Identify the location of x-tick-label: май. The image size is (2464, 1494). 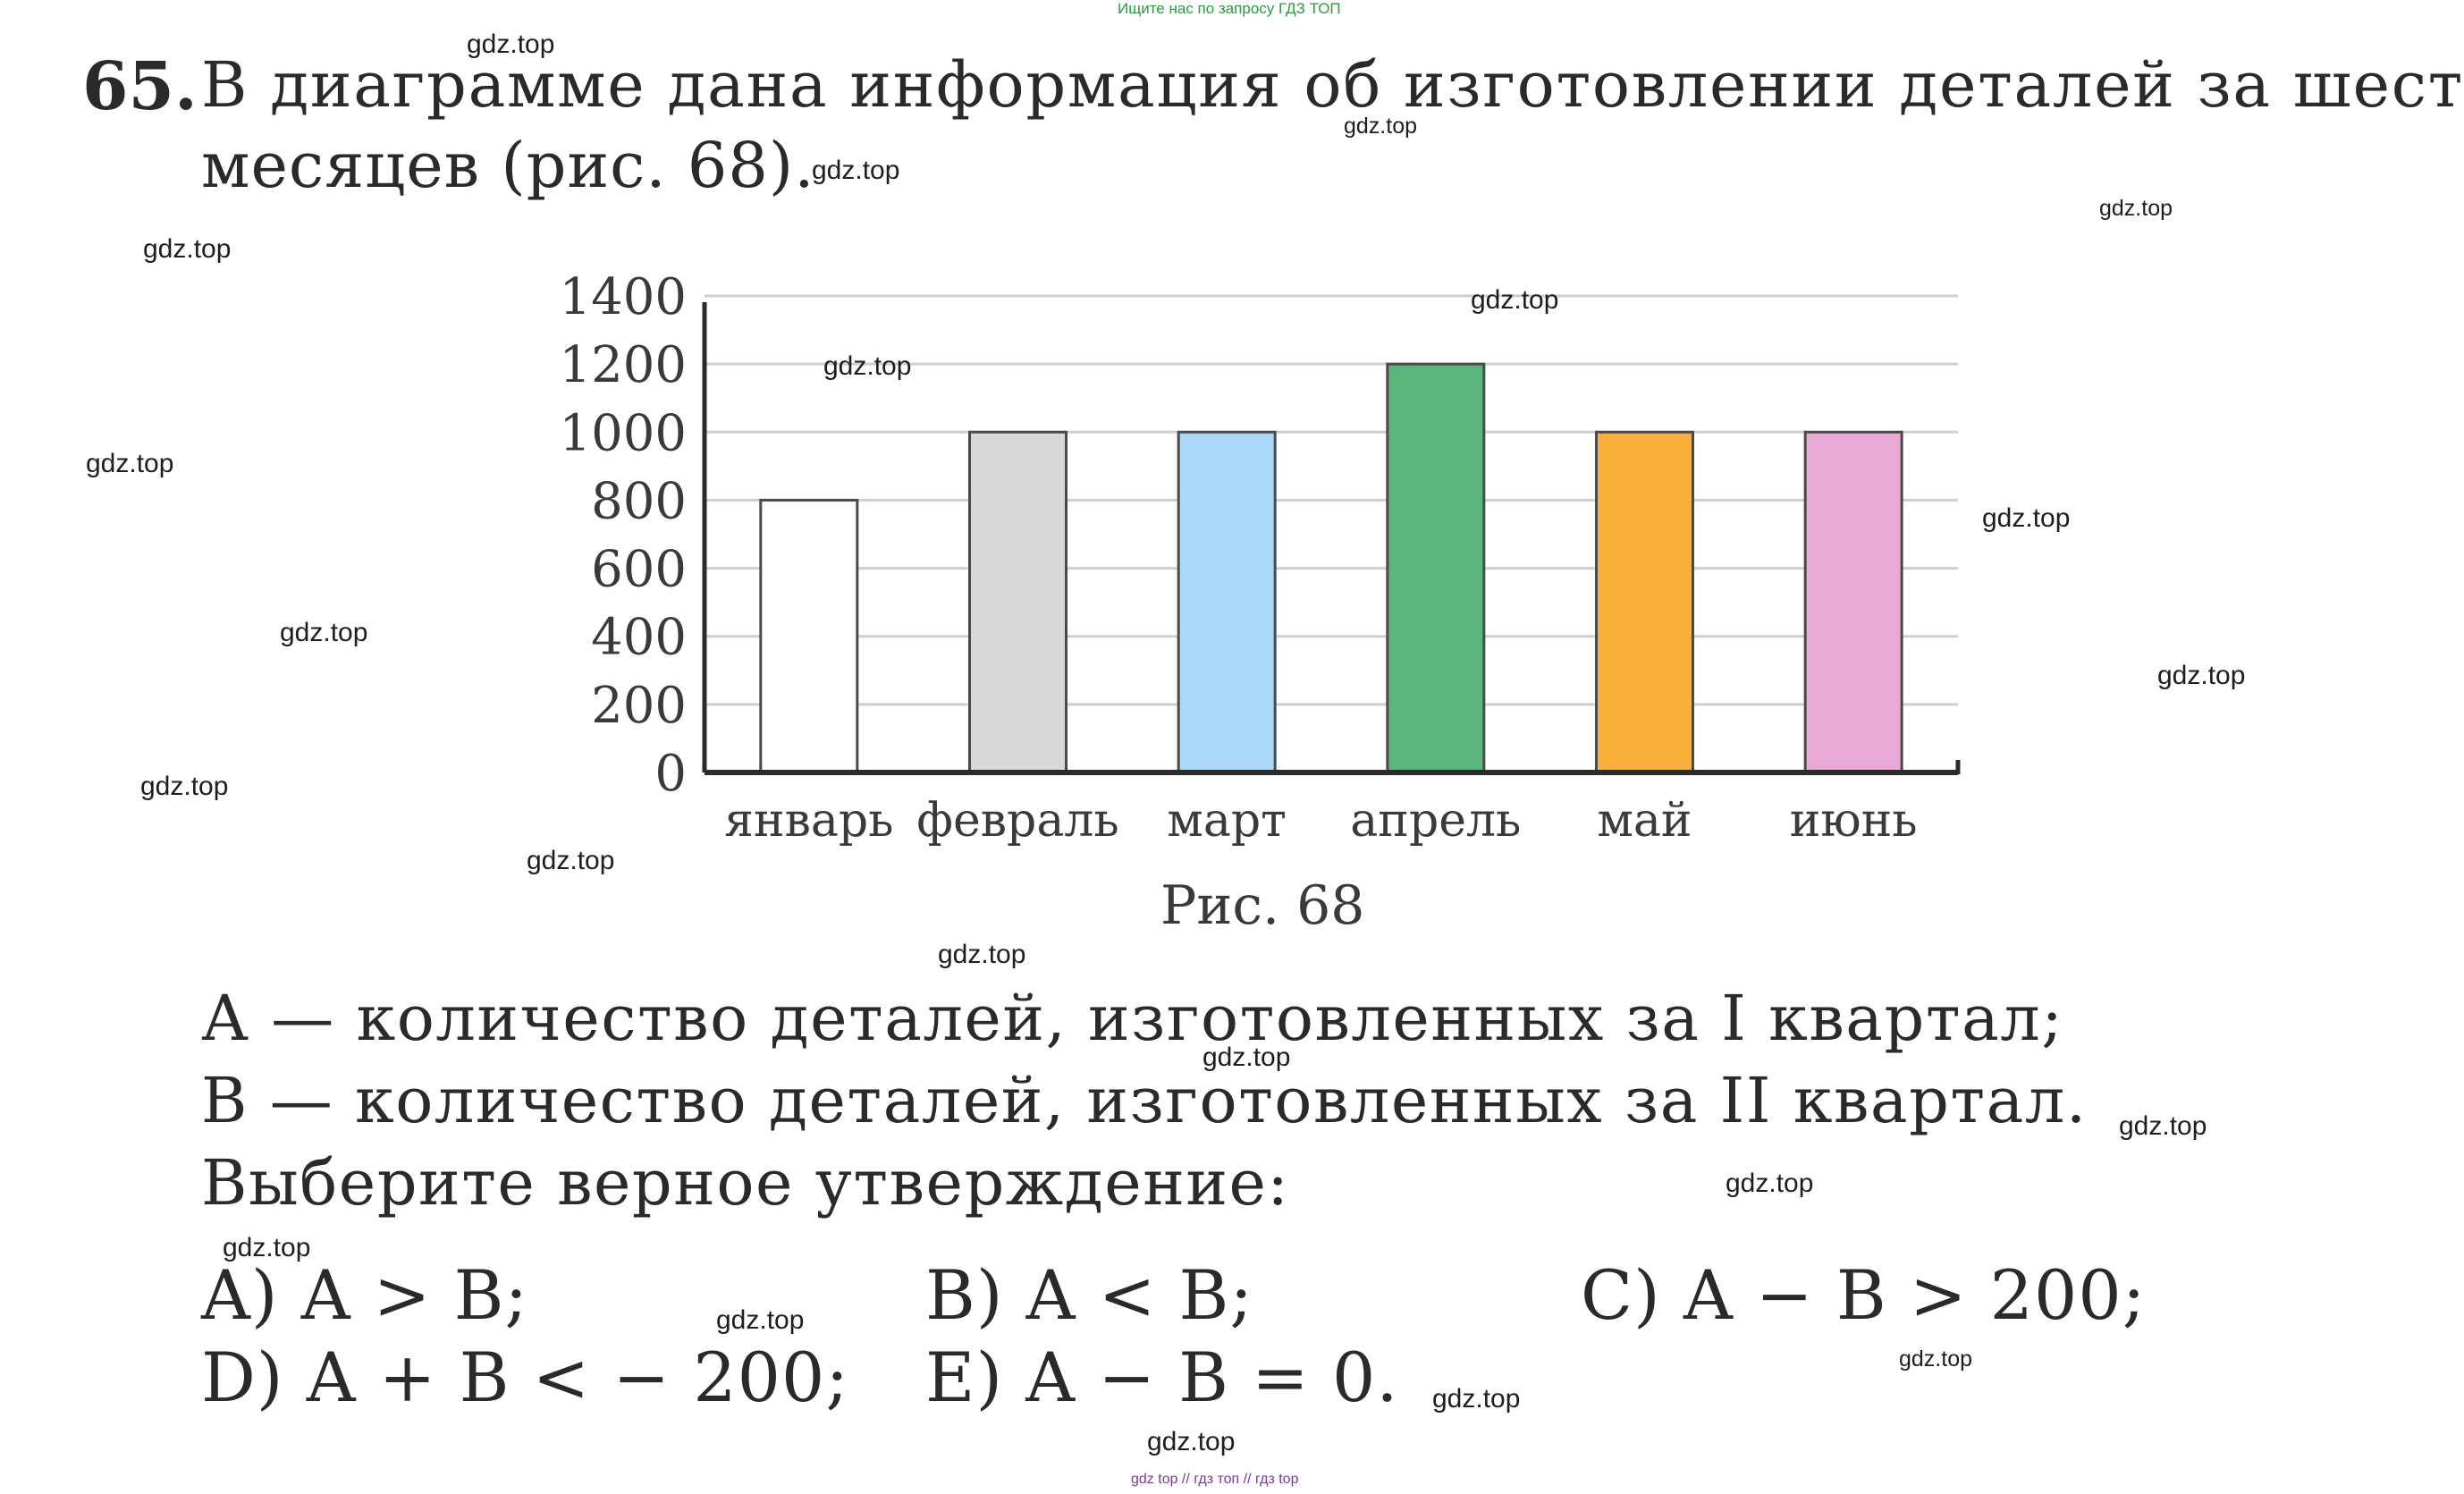
(1644, 821).